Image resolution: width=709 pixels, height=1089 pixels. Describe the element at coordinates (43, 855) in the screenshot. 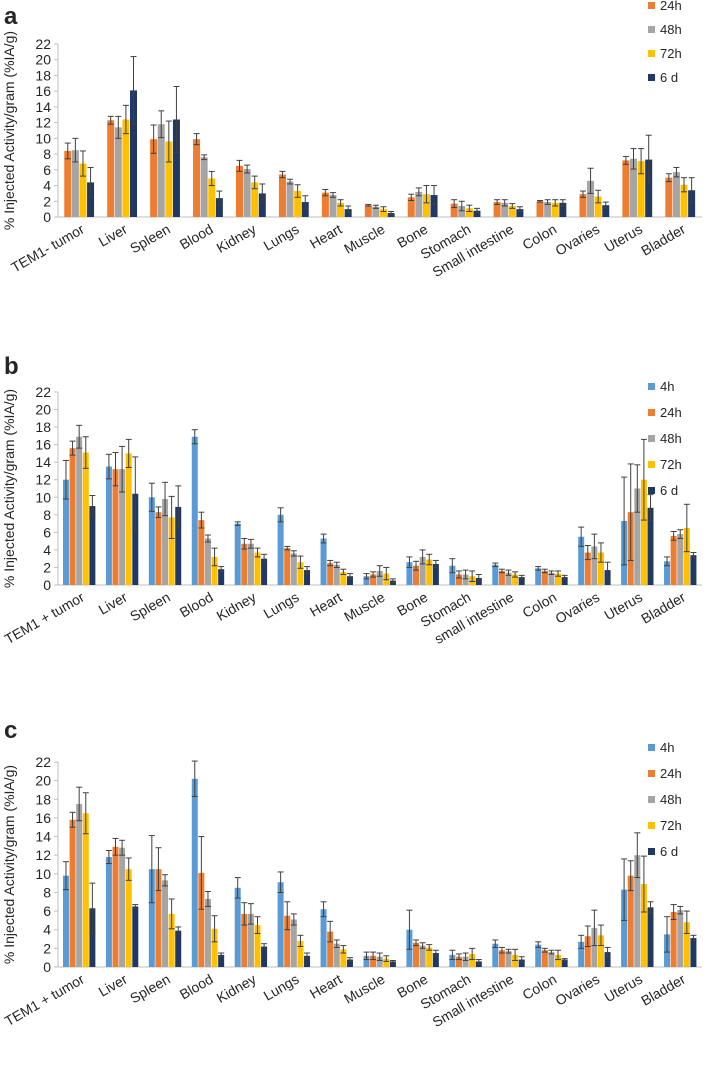

I see `y-tick-label: 12` at that location.